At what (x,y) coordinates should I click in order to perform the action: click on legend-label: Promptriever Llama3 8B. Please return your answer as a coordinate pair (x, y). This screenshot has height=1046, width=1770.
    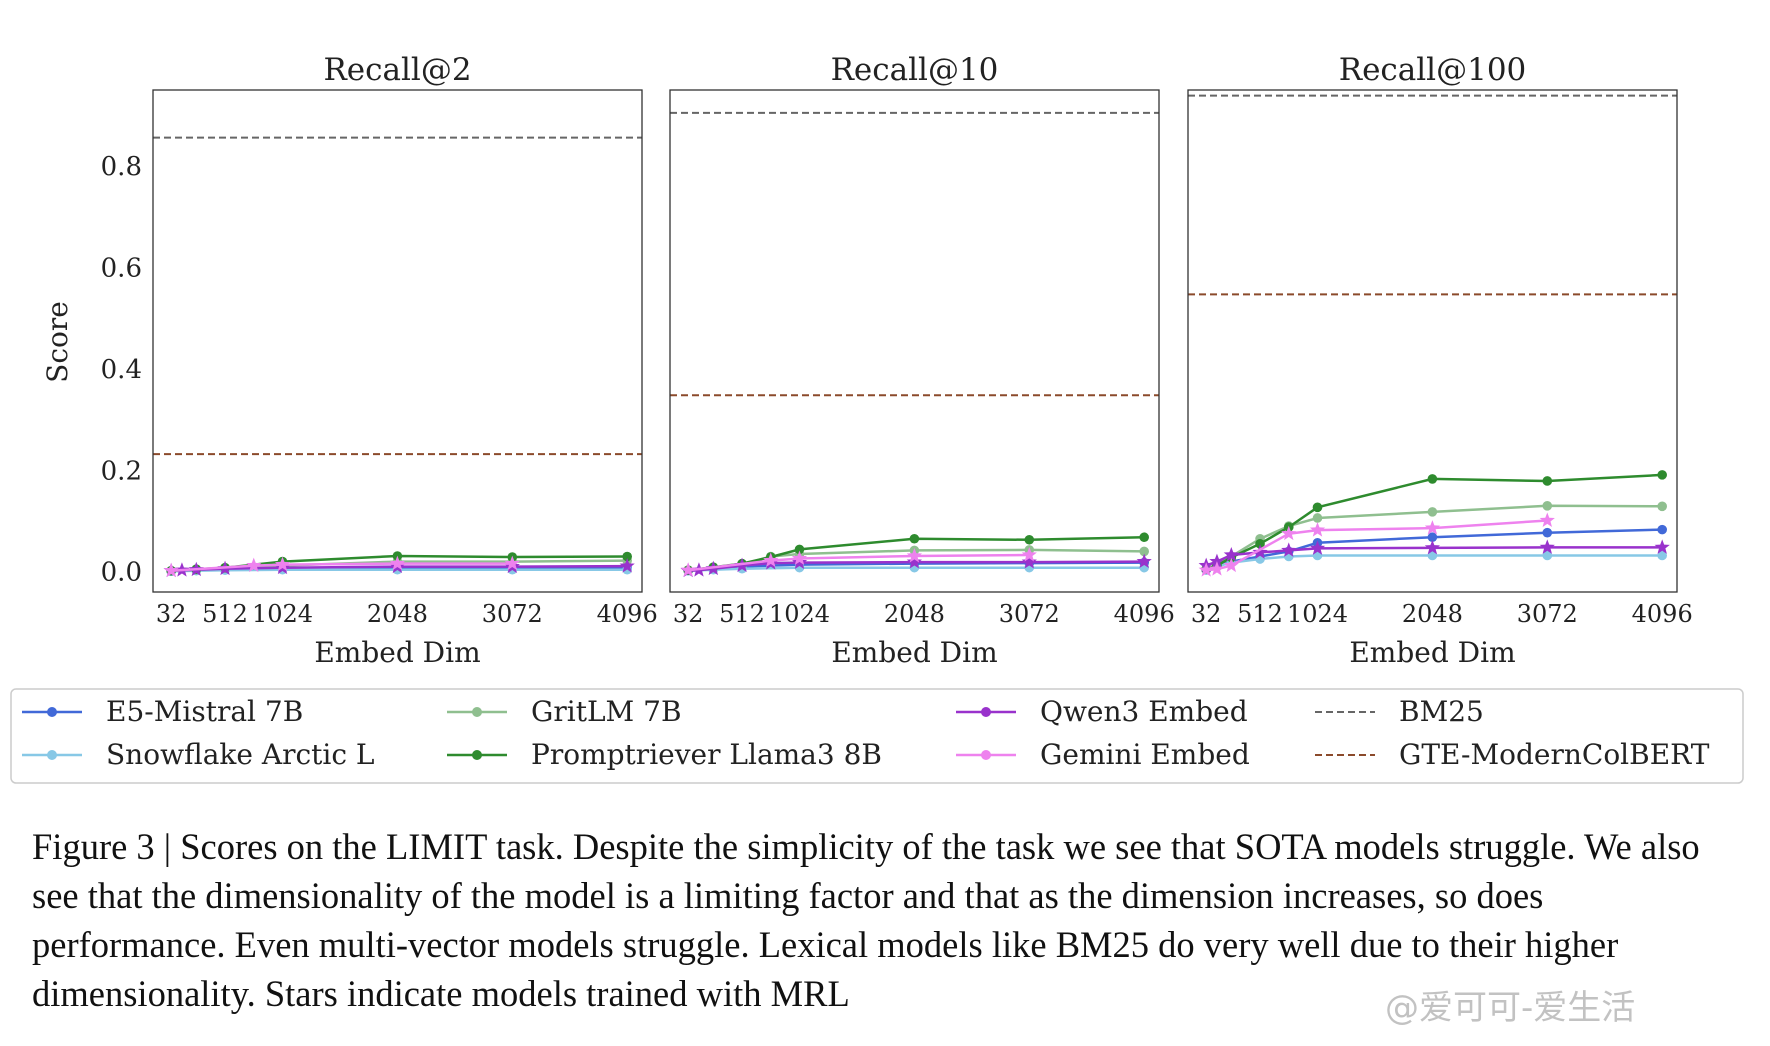
    Looking at the image, I should click on (706, 754).